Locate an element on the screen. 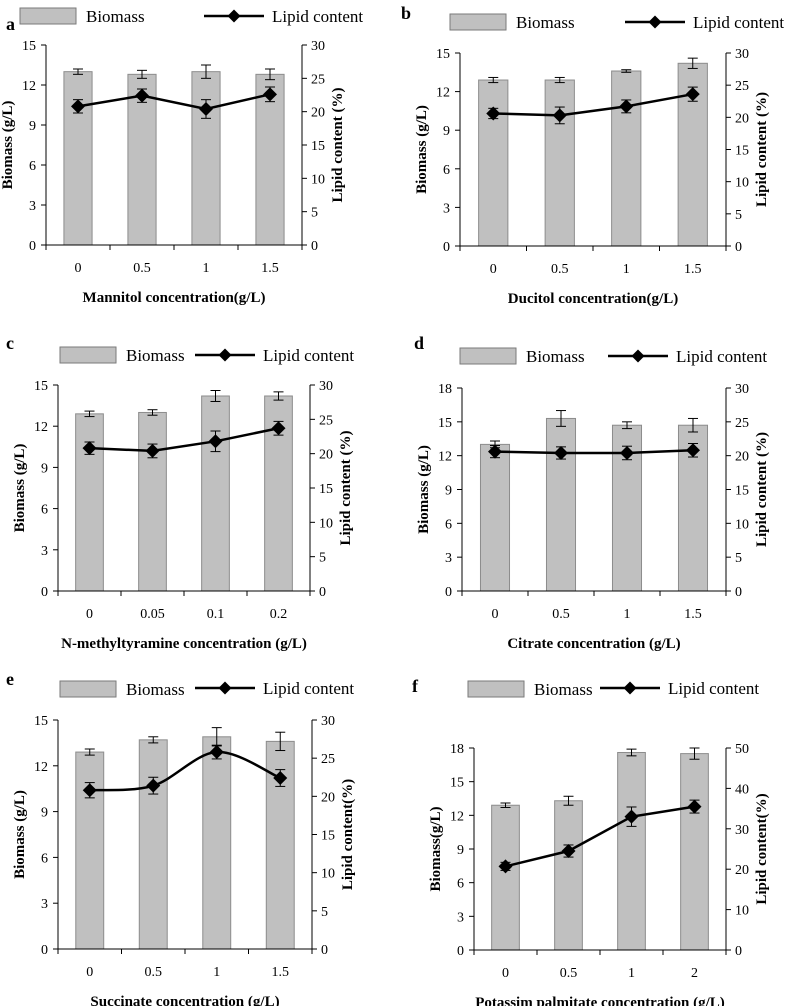 Image resolution: width=797 pixels, height=1006 pixels. x-axis-title: Ducitol concentration(g/L) is located at coordinates (593, 299).